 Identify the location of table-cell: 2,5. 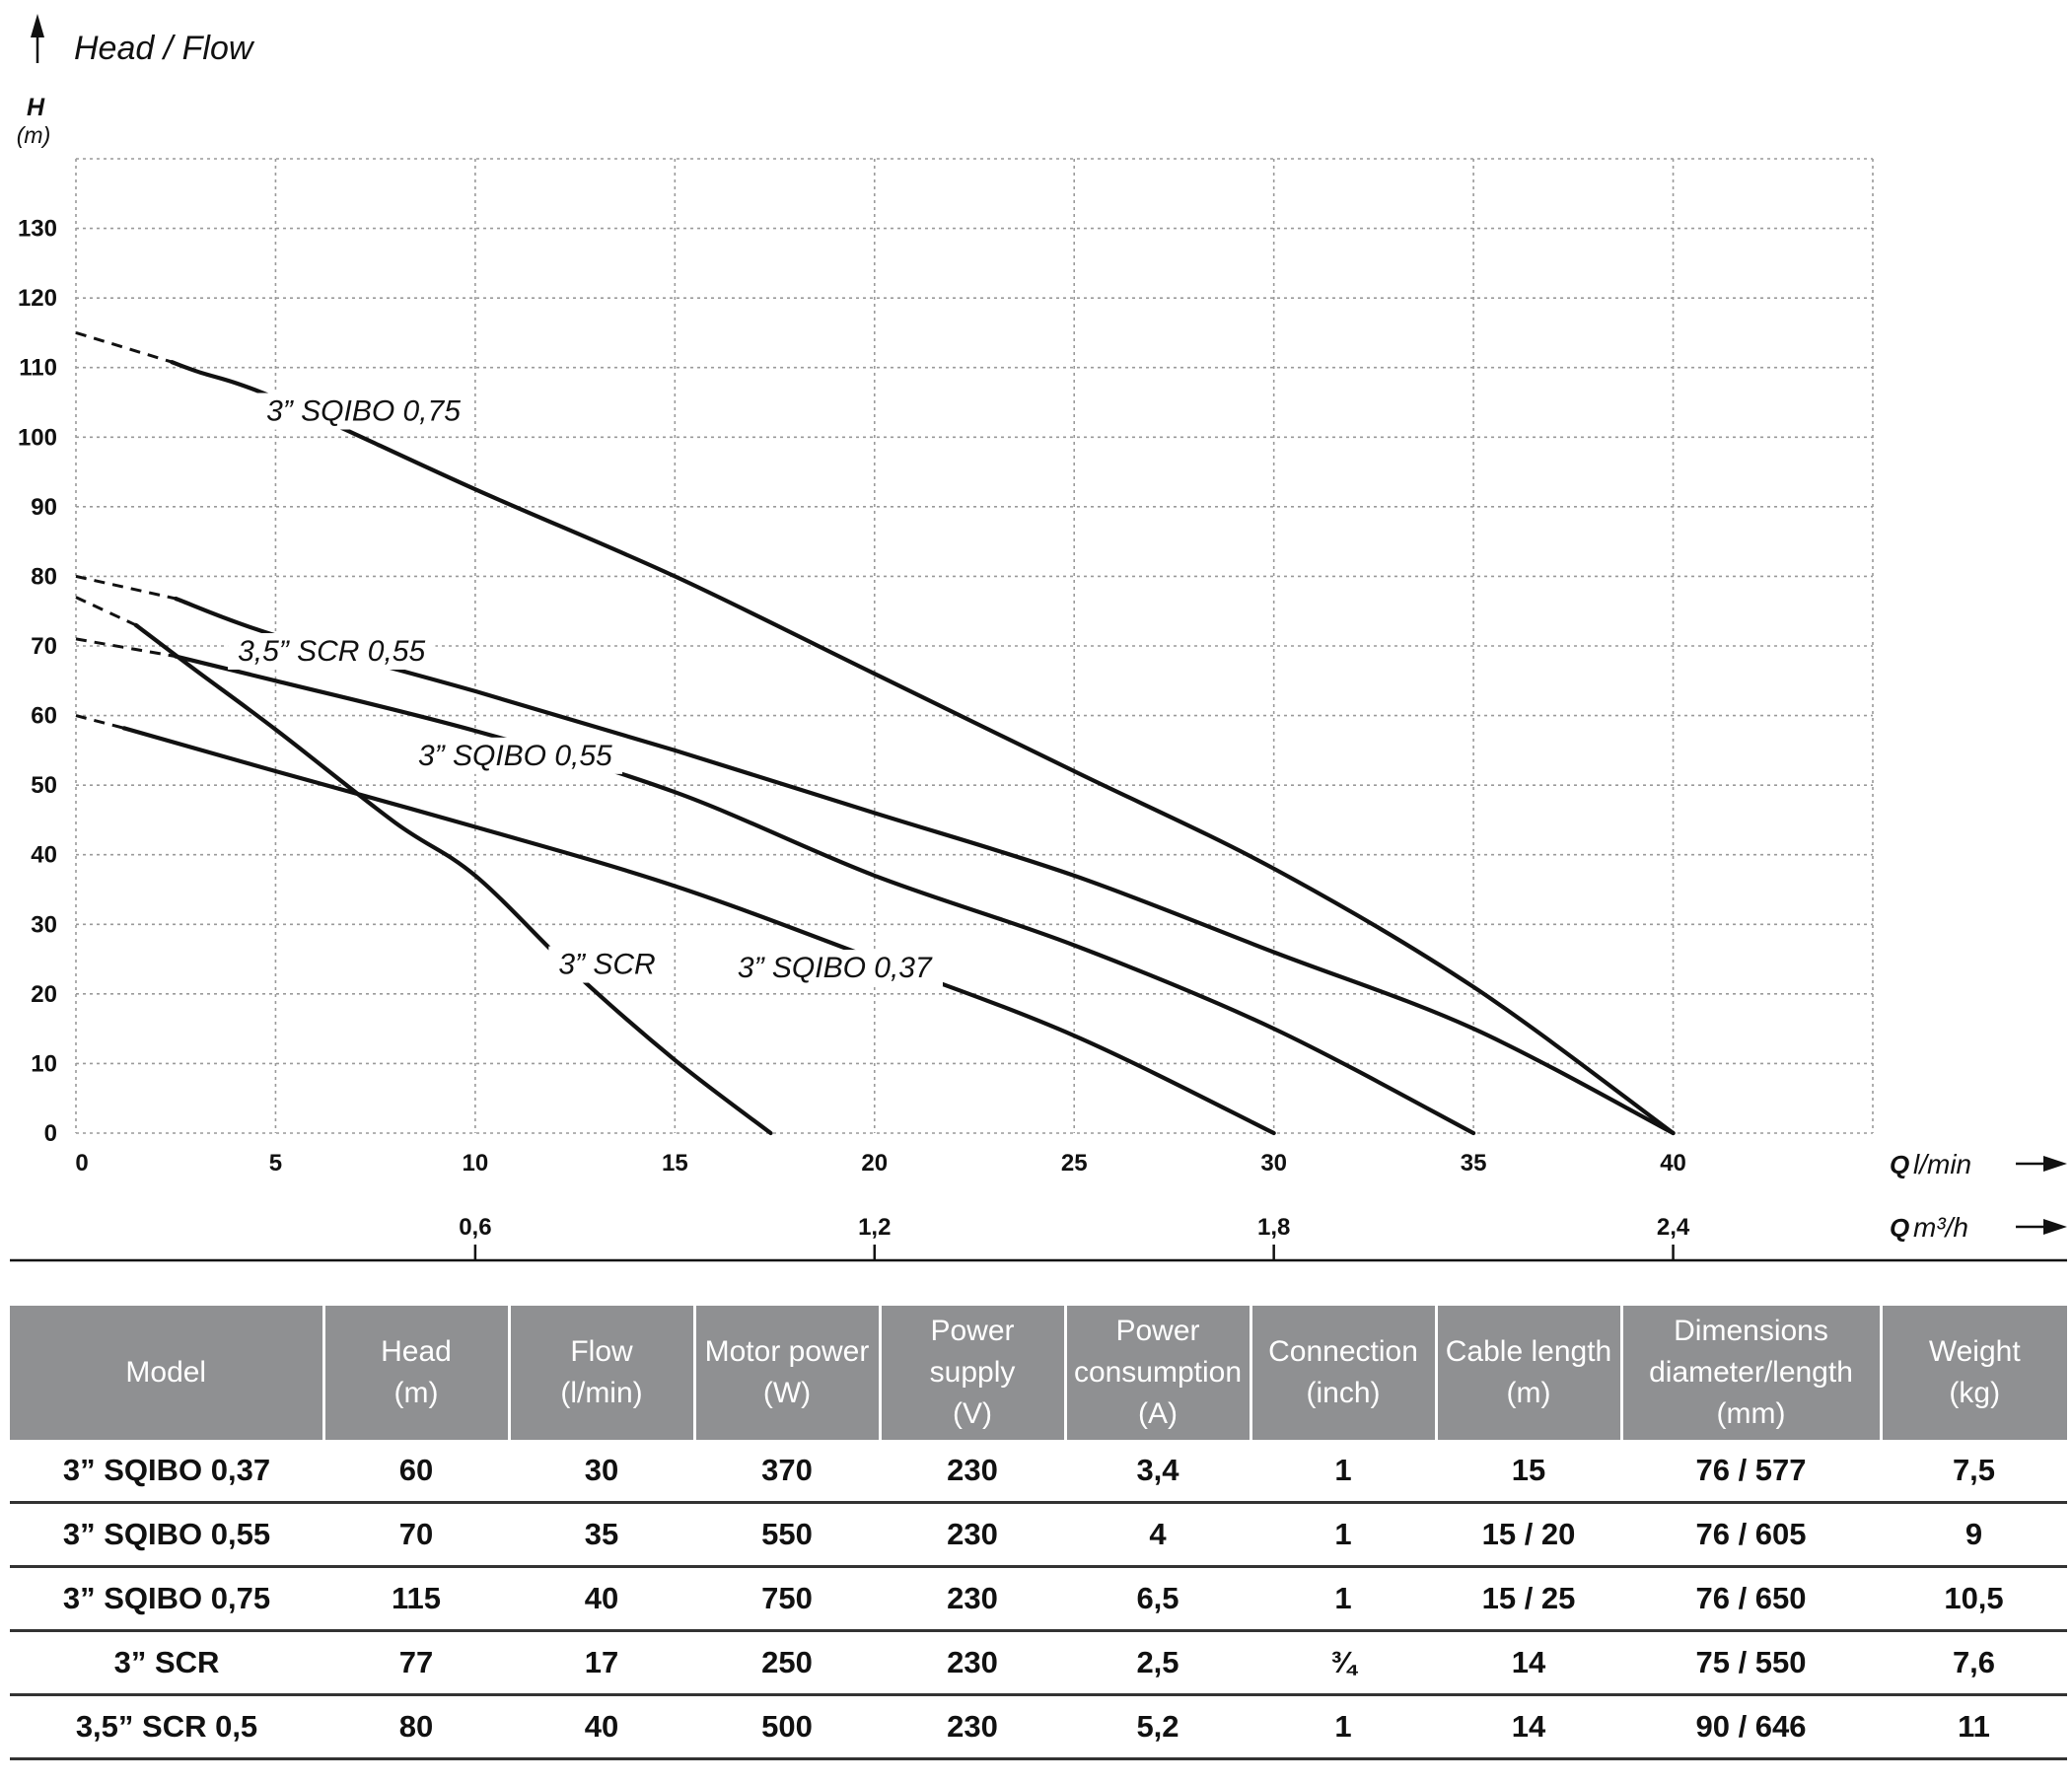
(1157, 1663).